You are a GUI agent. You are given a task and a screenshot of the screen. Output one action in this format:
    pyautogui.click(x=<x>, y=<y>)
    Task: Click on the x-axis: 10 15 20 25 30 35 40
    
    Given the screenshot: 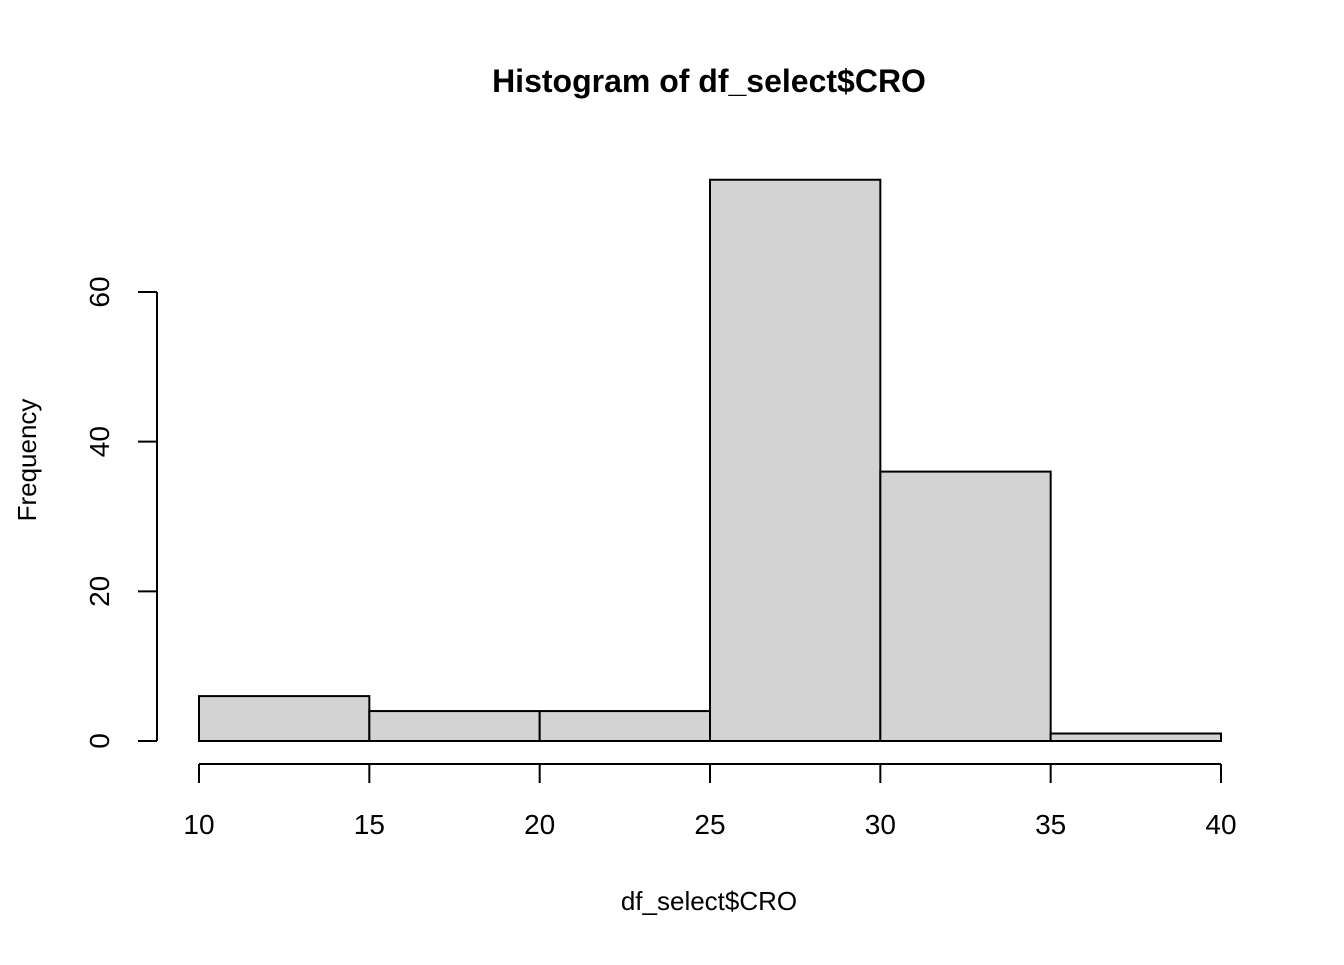 What is the action you would take?
    pyautogui.click(x=710, y=801)
    